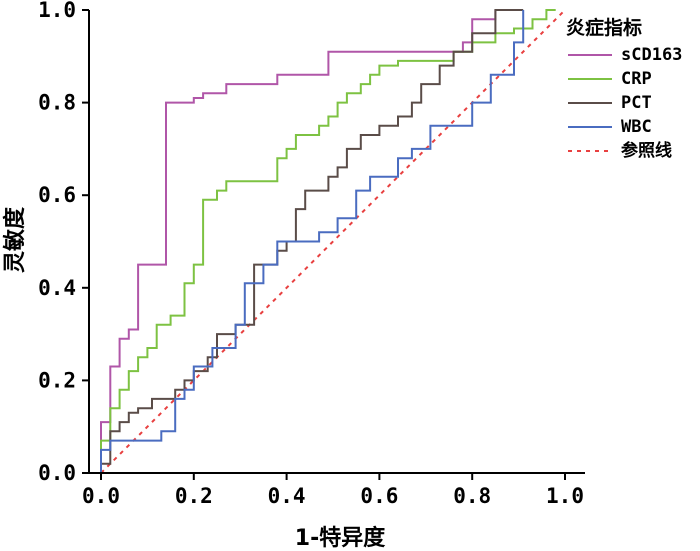 The width and height of the screenshot is (700, 551). I want to click on y-tick-label: 0.0, so click(57, 473).